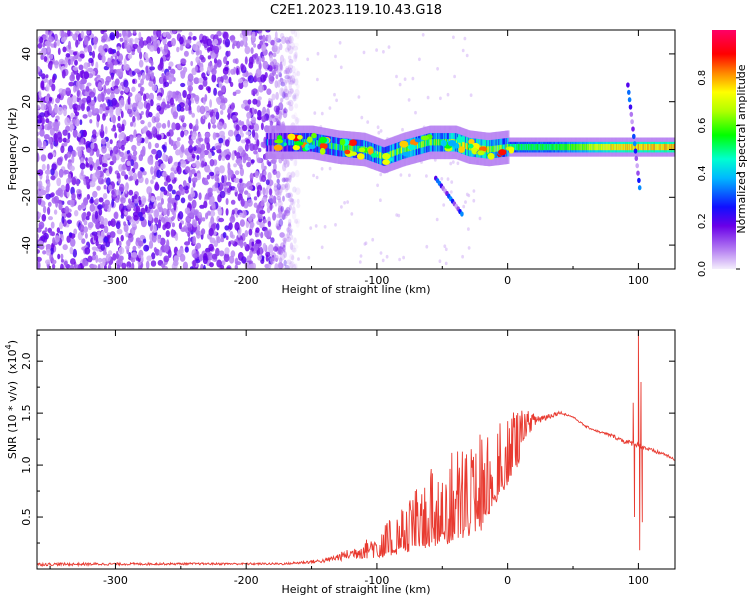 The height and width of the screenshot is (605, 750). What do you see at coordinates (634, 144) in the screenshot?
I see `spectral-streak` at bounding box center [634, 144].